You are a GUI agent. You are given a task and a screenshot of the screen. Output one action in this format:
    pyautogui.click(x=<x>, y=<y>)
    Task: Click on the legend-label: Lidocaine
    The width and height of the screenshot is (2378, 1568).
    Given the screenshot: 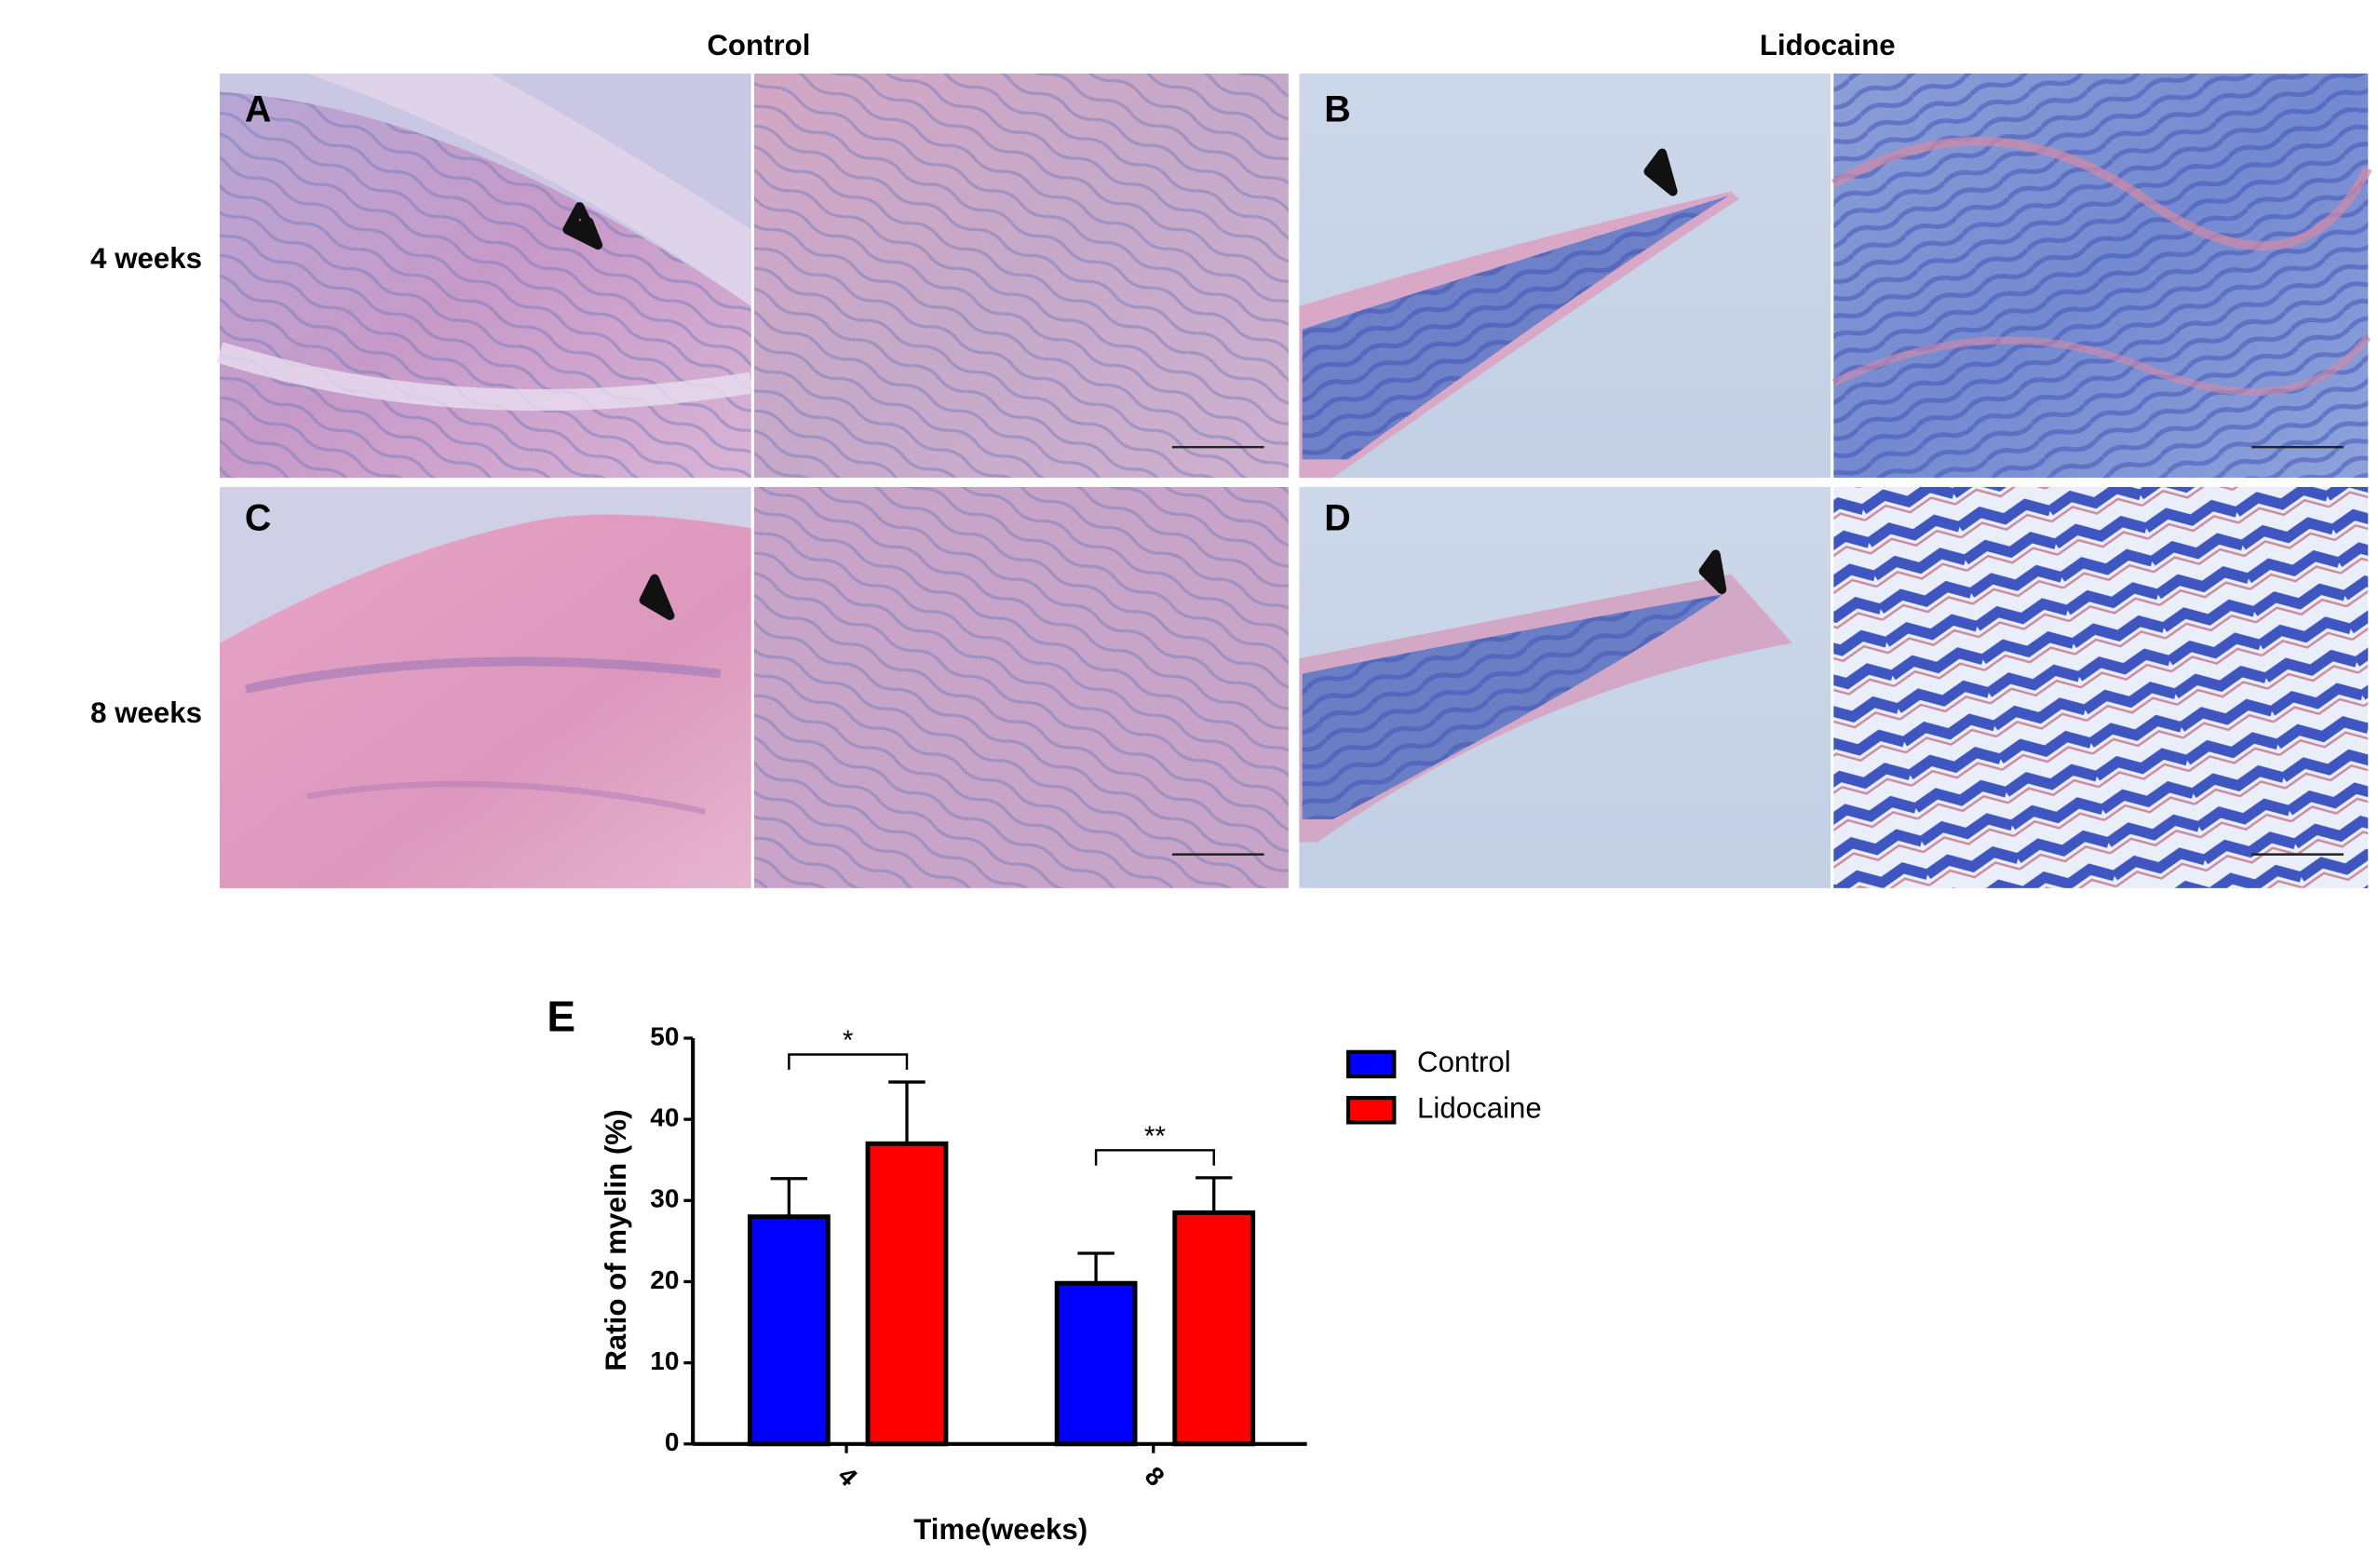 What is the action you would take?
    pyautogui.click(x=1479, y=1108)
    